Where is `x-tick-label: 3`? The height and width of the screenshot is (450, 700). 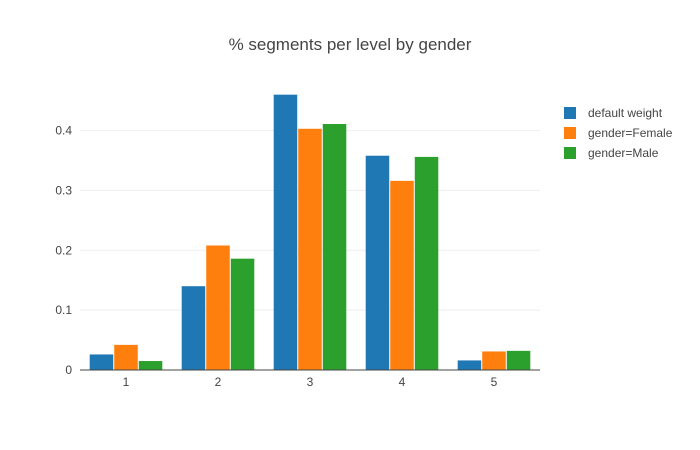 x-tick-label: 3 is located at coordinates (310, 382).